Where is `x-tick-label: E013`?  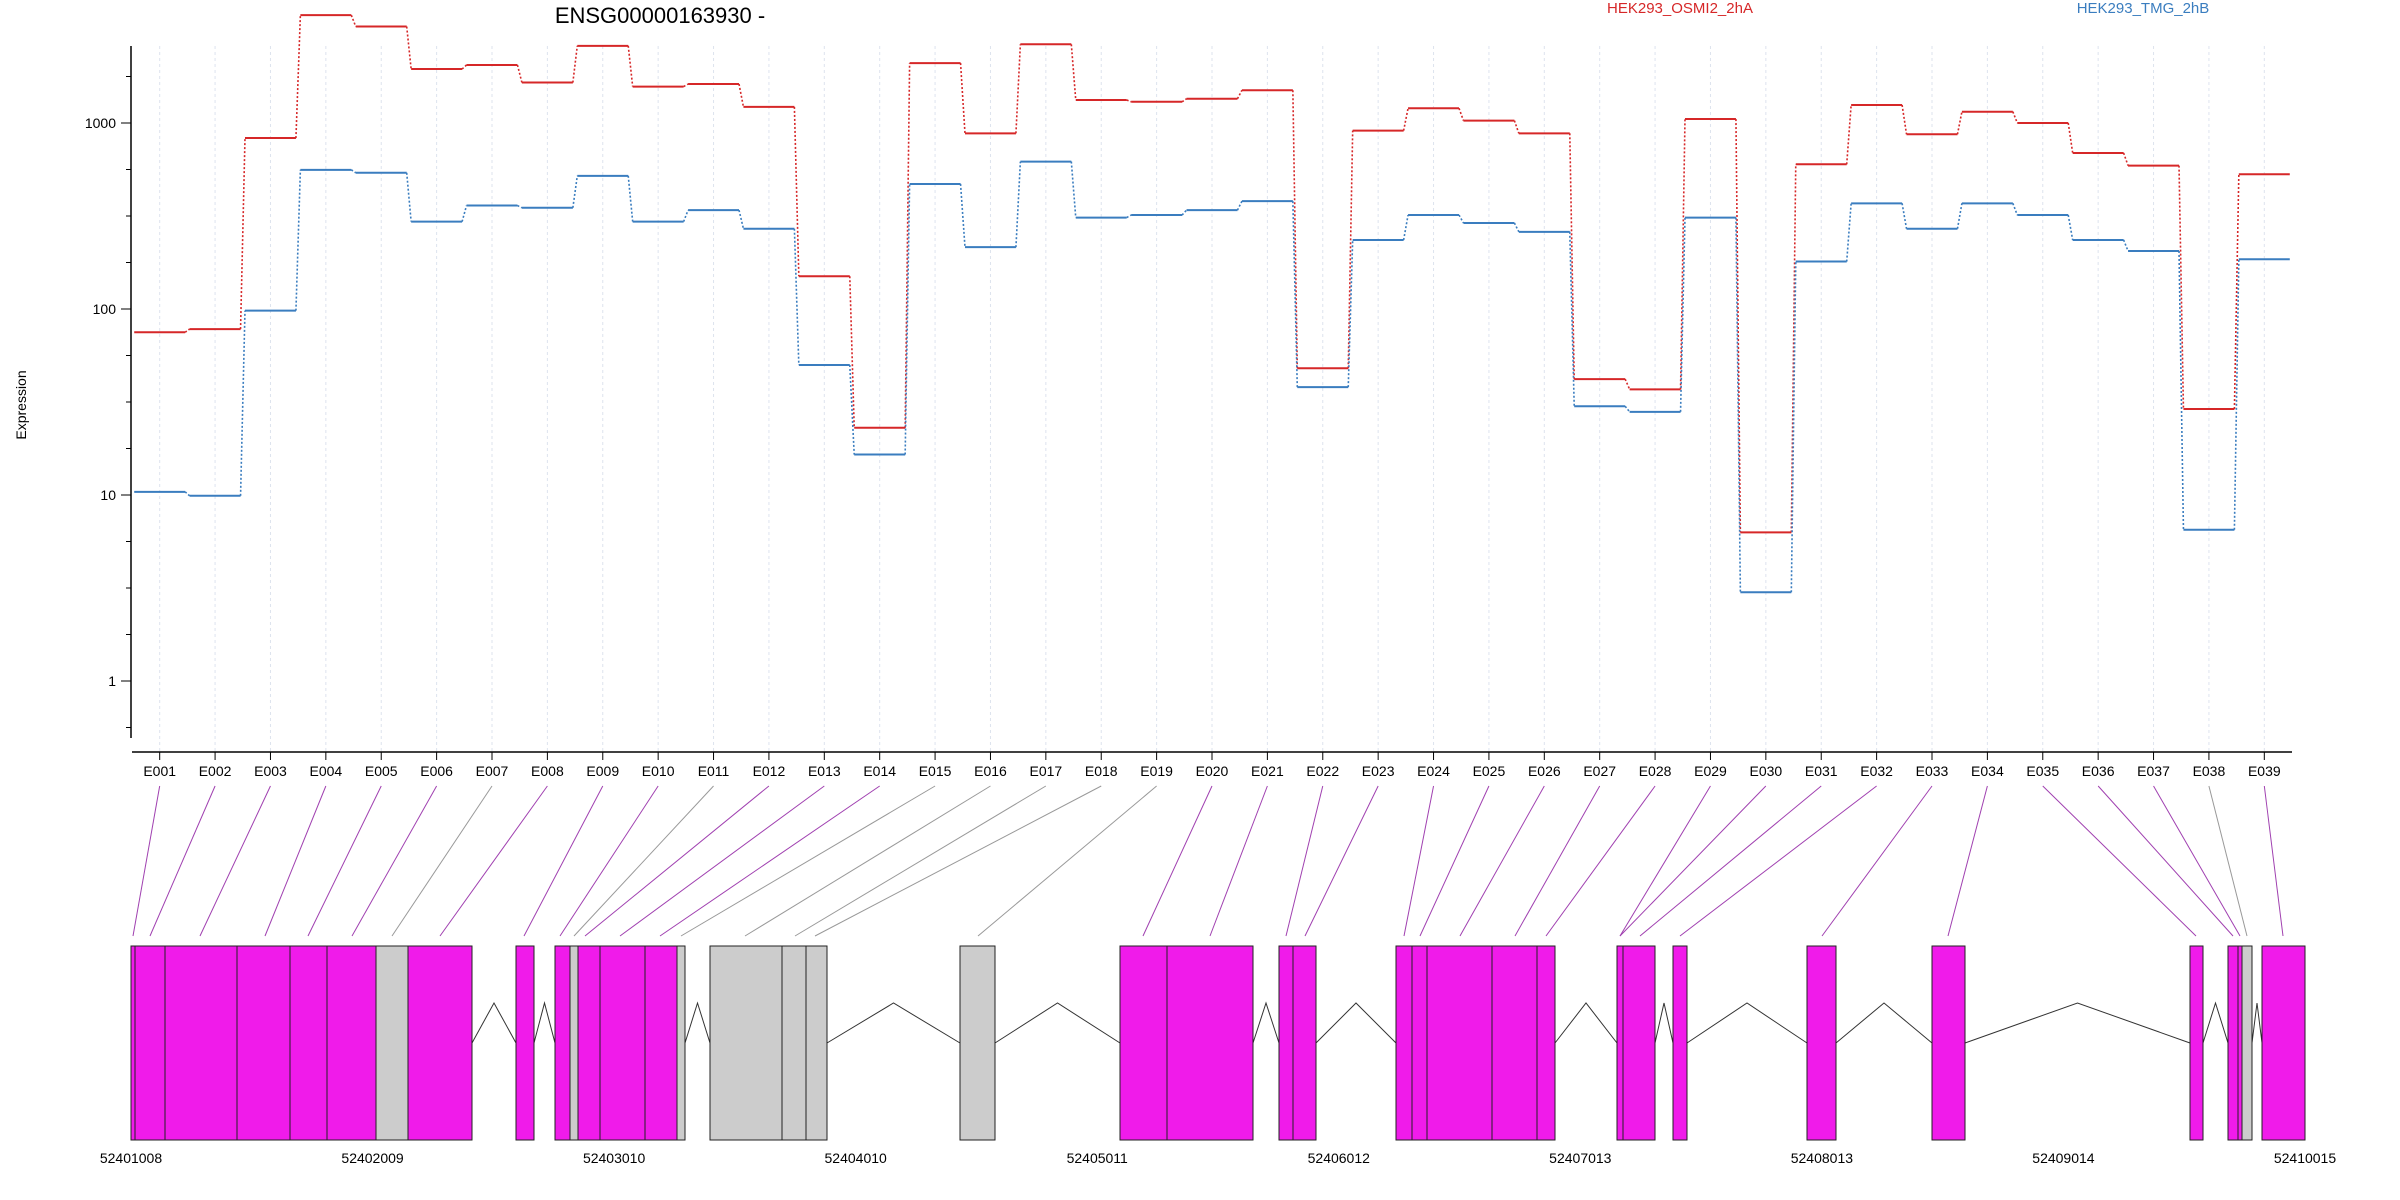 x-tick-label: E013 is located at coordinates (824, 771).